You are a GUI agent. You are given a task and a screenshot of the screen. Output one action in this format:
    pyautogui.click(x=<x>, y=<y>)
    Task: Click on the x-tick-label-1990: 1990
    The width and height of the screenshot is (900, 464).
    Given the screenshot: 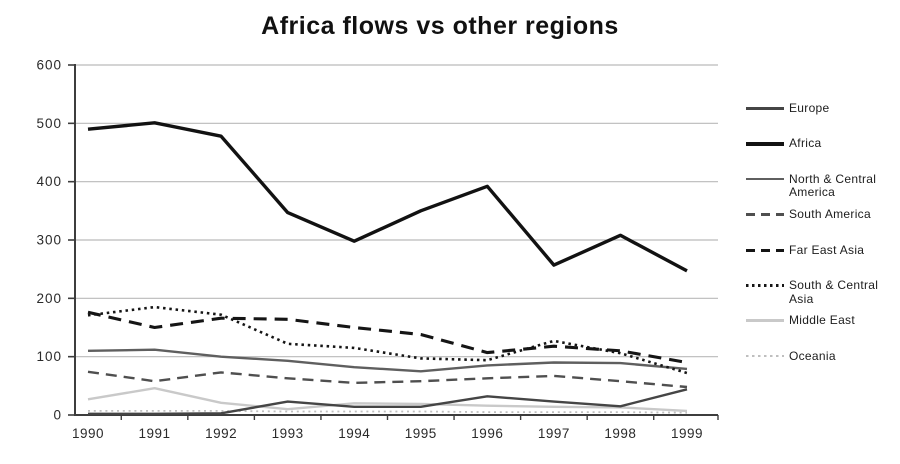 What is the action you would take?
    pyautogui.click(x=88, y=433)
    